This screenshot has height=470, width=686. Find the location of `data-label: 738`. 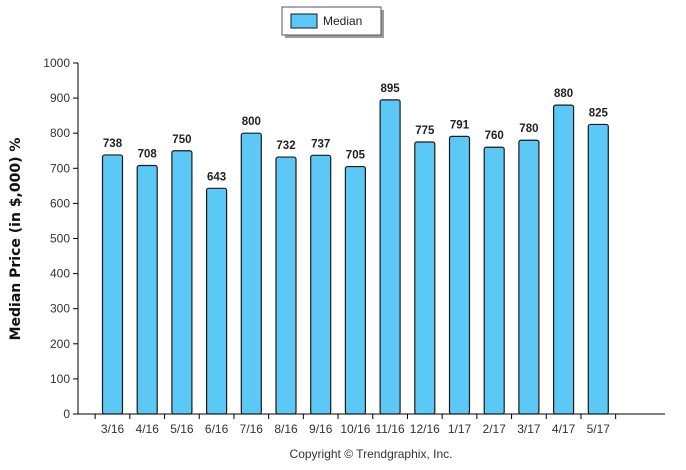

data-label: 738 is located at coordinates (113, 144).